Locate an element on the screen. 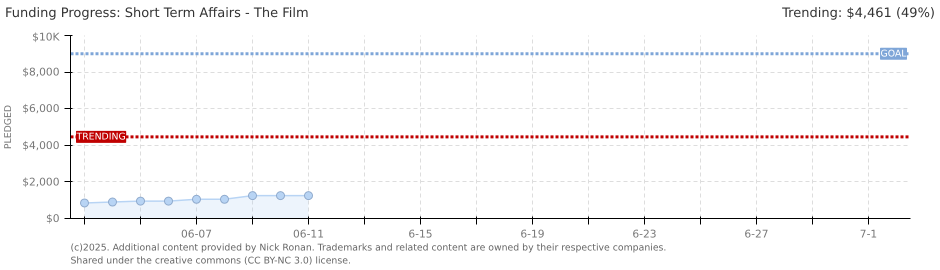 The width and height of the screenshot is (940, 270). ref-line-label: TRENDING is located at coordinates (101, 136).